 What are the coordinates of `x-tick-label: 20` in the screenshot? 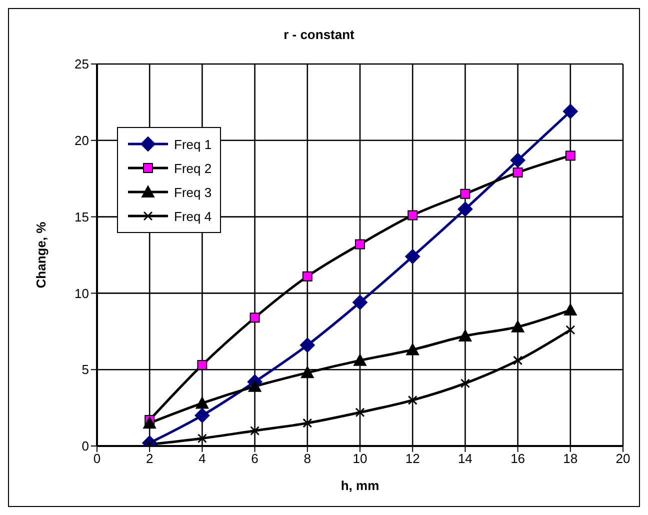 It's located at (623, 458).